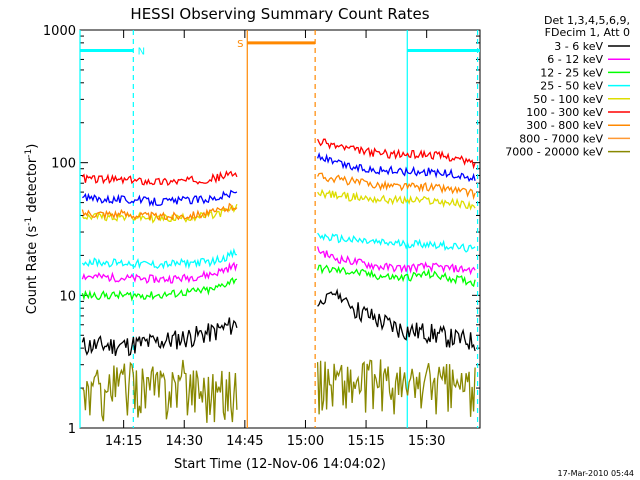  I want to click on legend-label: 300 - 800 keV, so click(564, 125).